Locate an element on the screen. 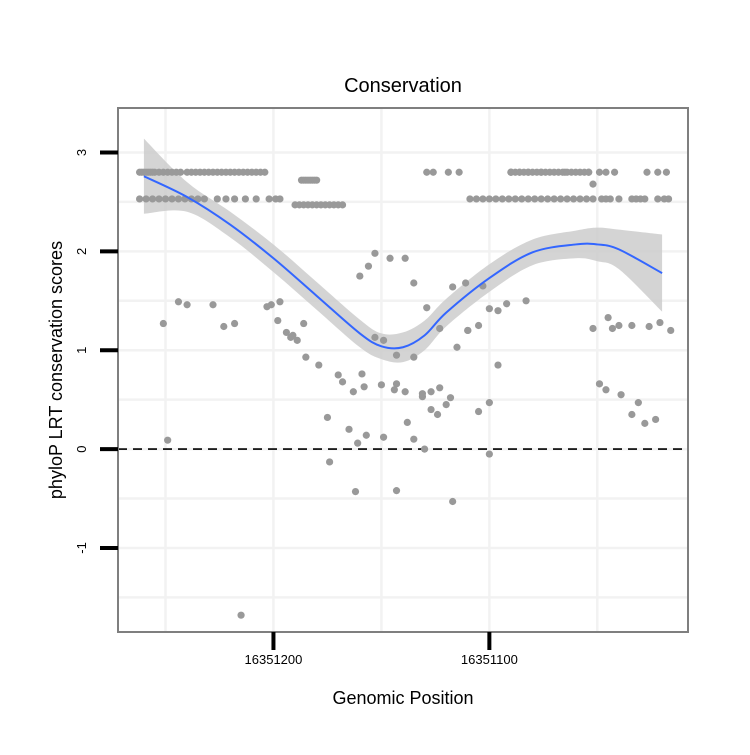 The height and width of the screenshot is (755, 750). y-axis: -1 0 1 2 3 is located at coordinates (96, 351).